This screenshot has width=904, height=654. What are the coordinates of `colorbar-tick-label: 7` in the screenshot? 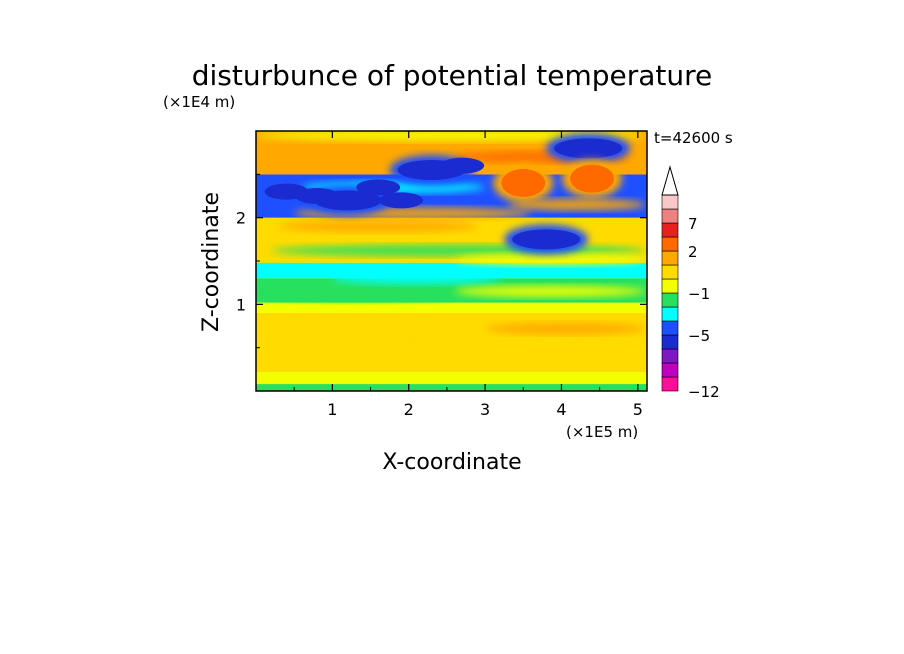 It's located at (693, 224).